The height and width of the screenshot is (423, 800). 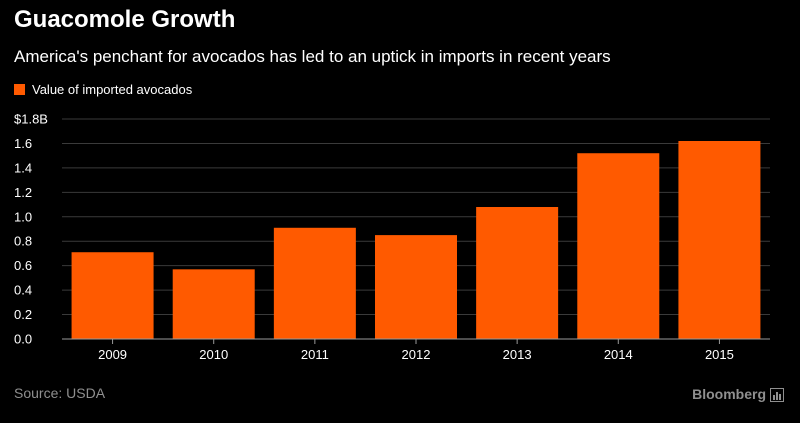 I want to click on x-tick-label: 2013, so click(x=517, y=354).